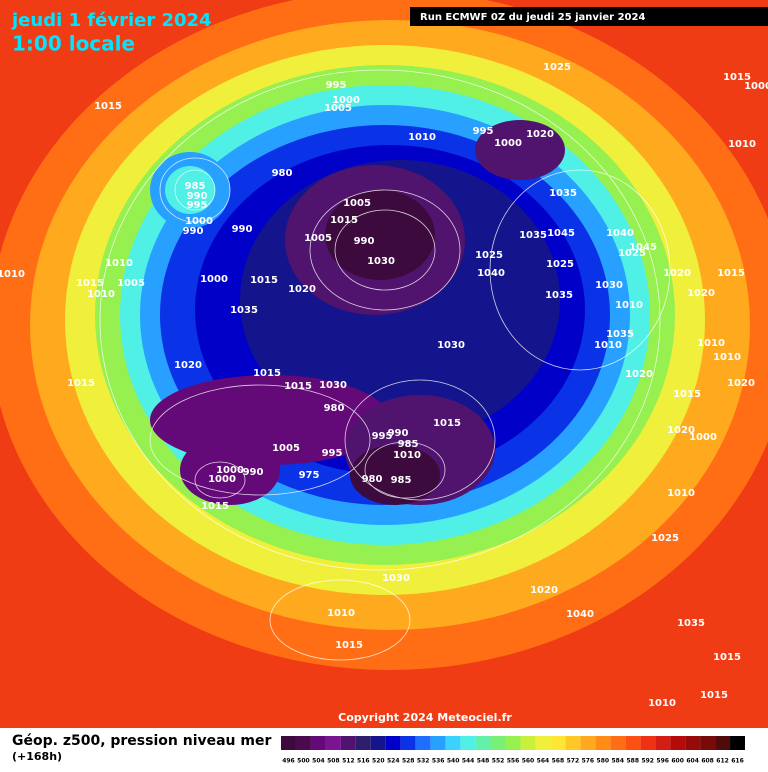 The width and height of the screenshot is (768, 772). What do you see at coordinates (468, 761) in the screenshot?
I see `colorbar-label: 544` at bounding box center [468, 761].